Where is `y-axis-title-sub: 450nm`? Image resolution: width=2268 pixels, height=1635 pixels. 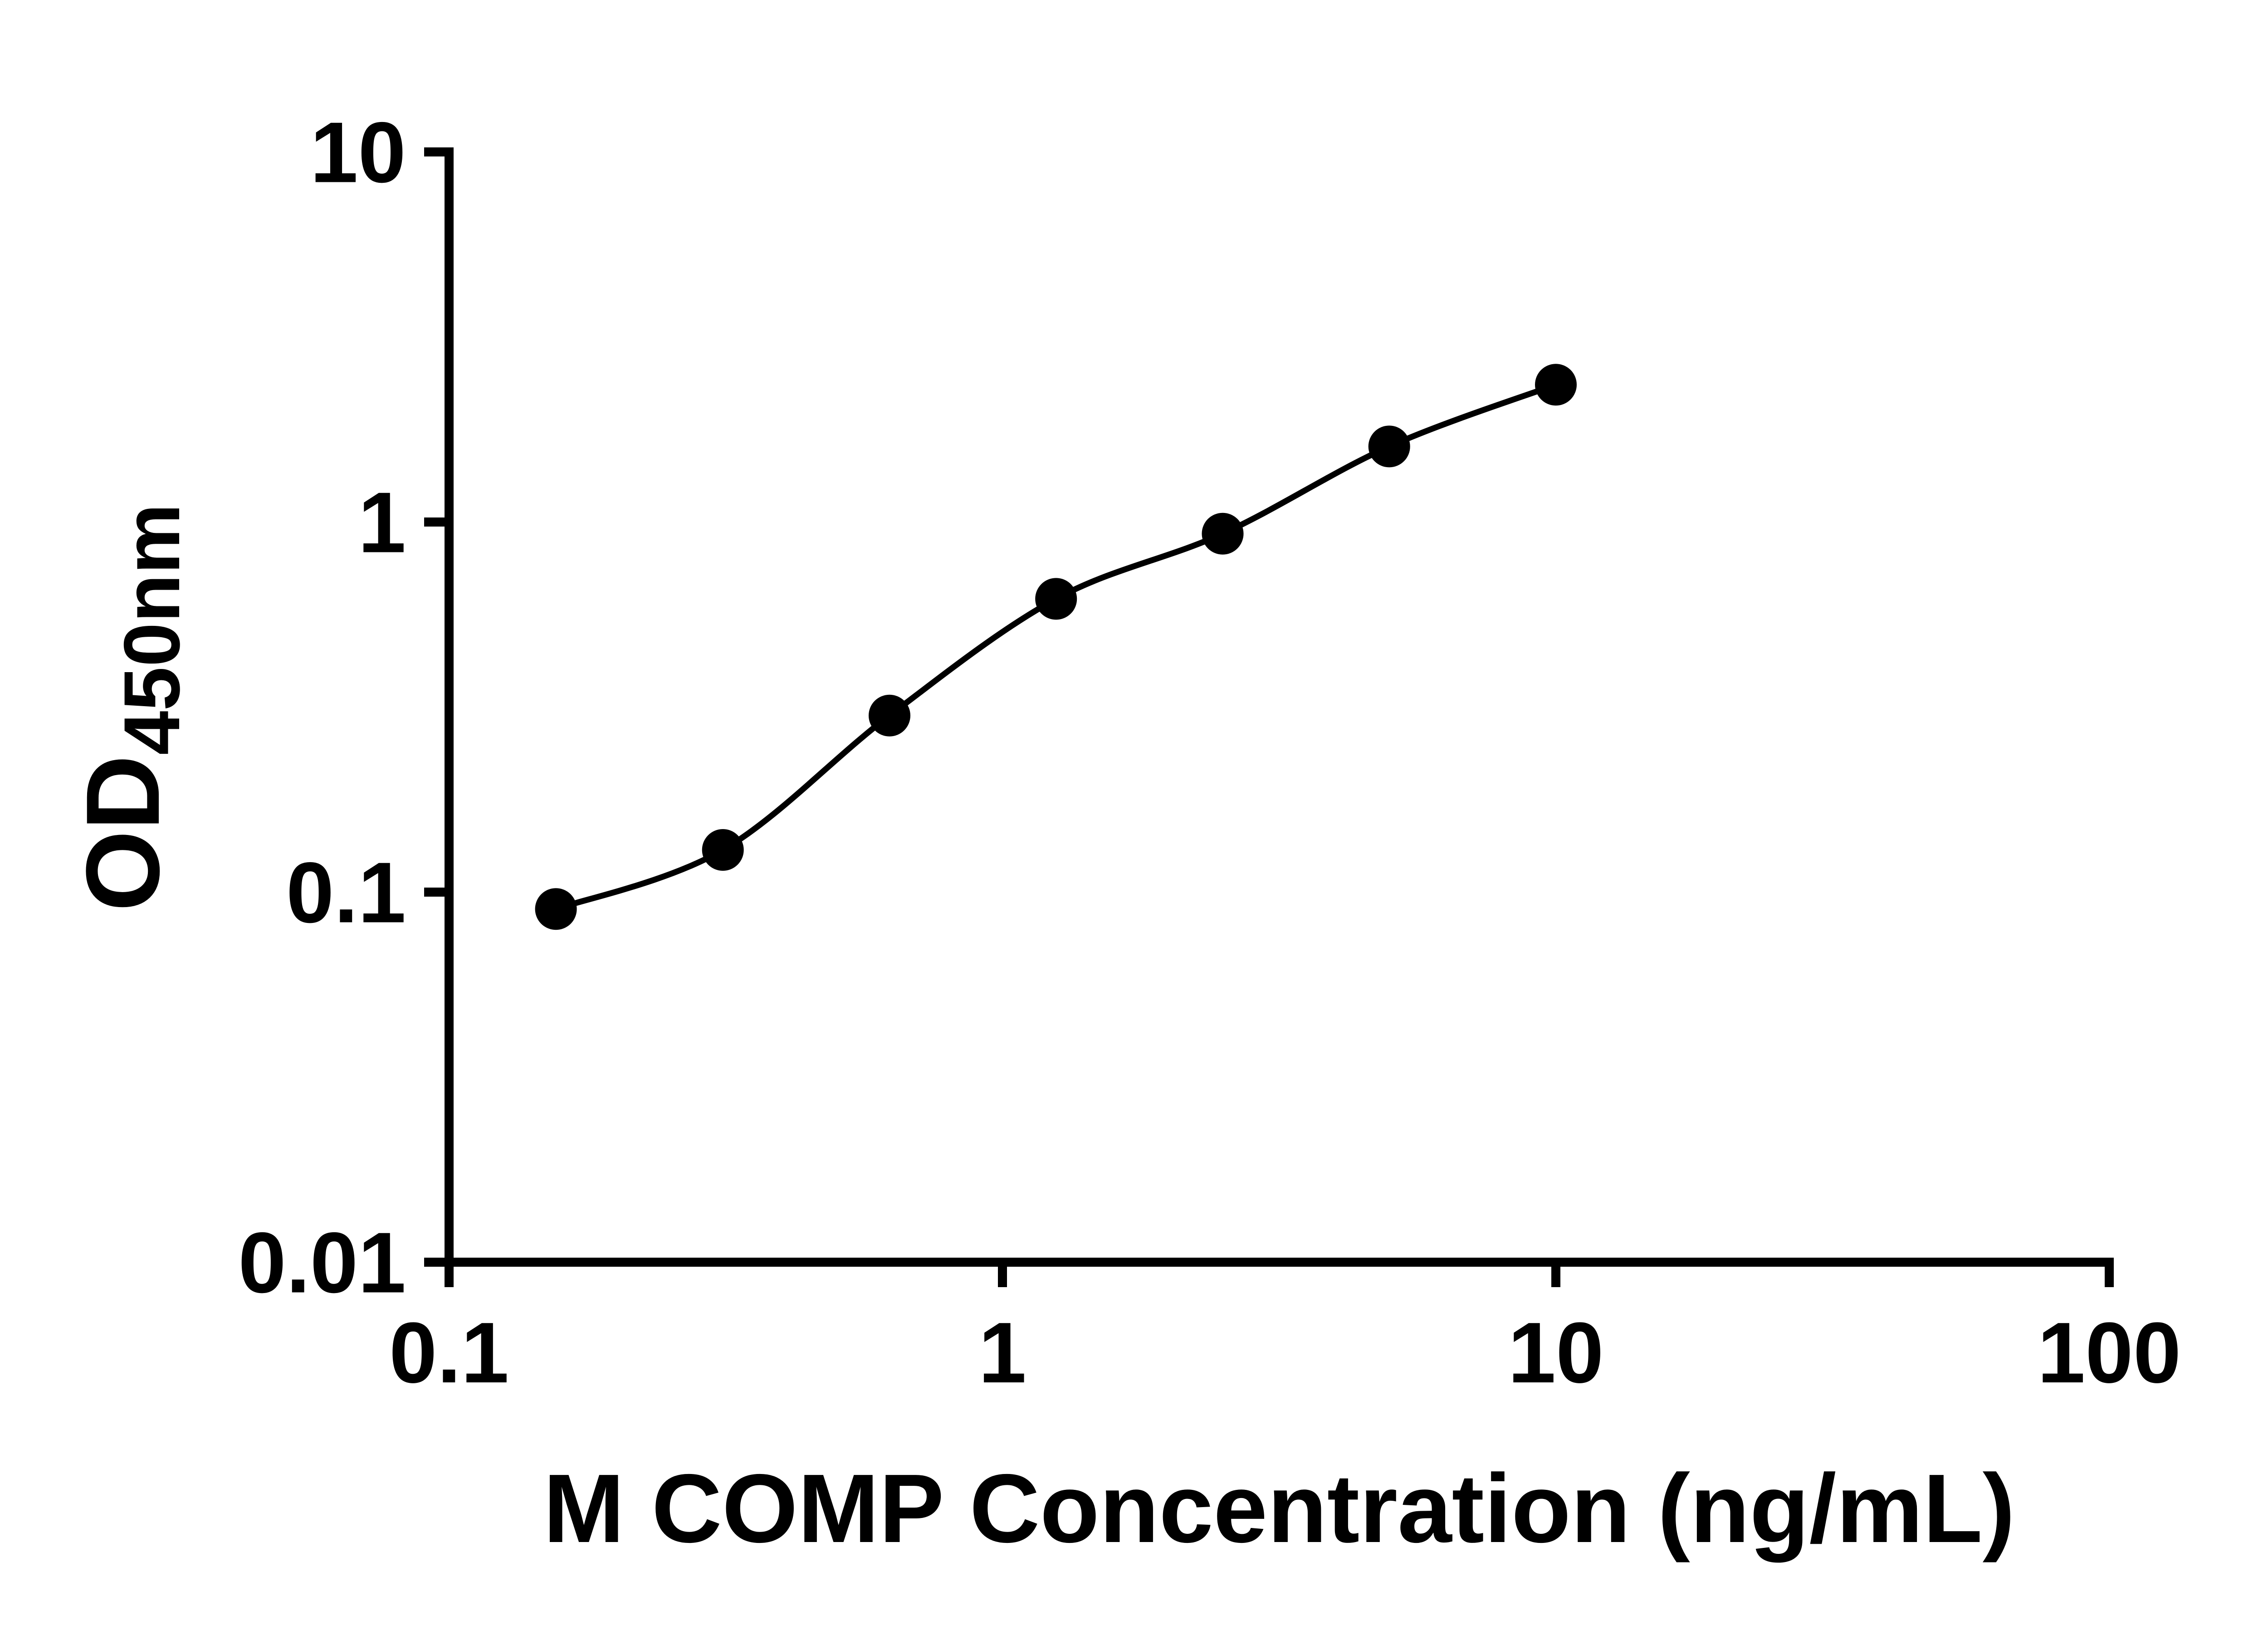
y-axis-title-sub: 450nm is located at coordinates (152, 629).